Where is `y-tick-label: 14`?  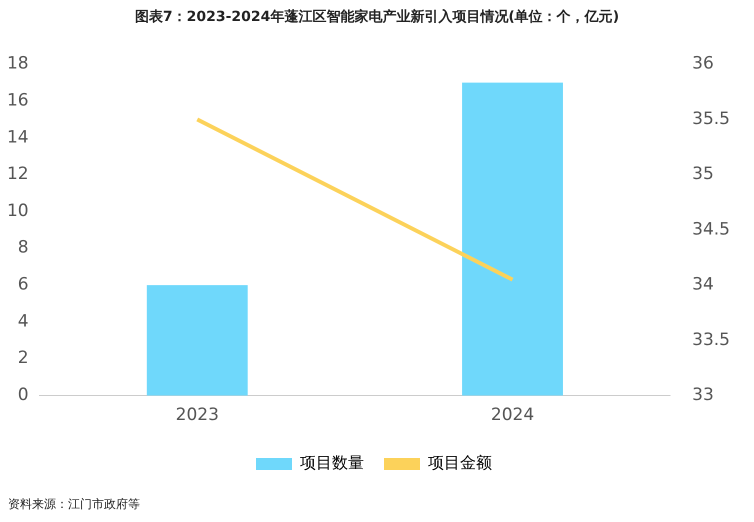
y-tick-label: 14 is located at coordinates (17, 137).